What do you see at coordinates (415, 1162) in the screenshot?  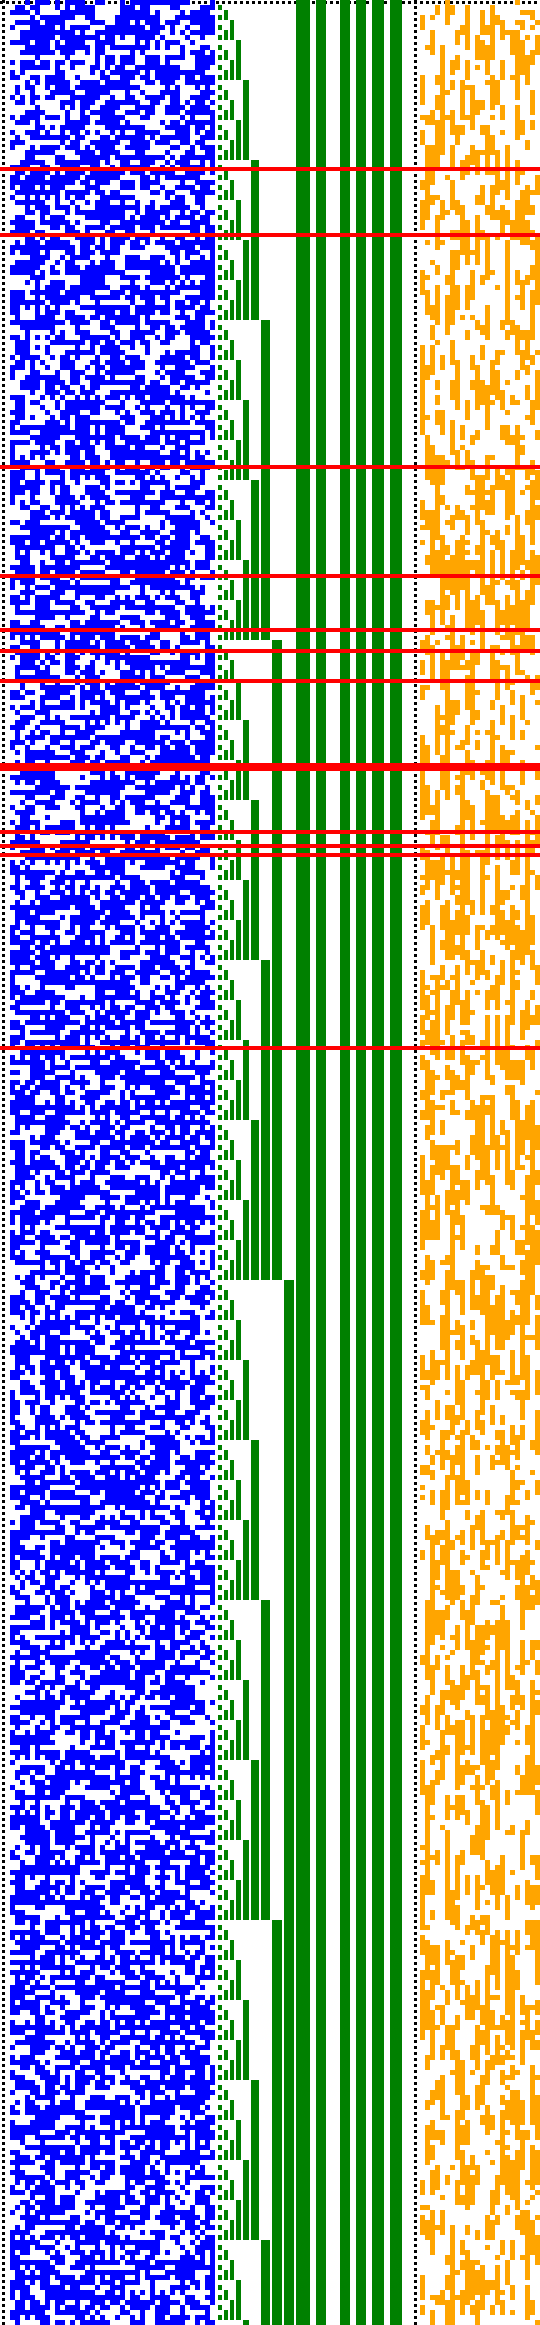 I see `middle-dotted-border` at bounding box center [415, 1162].